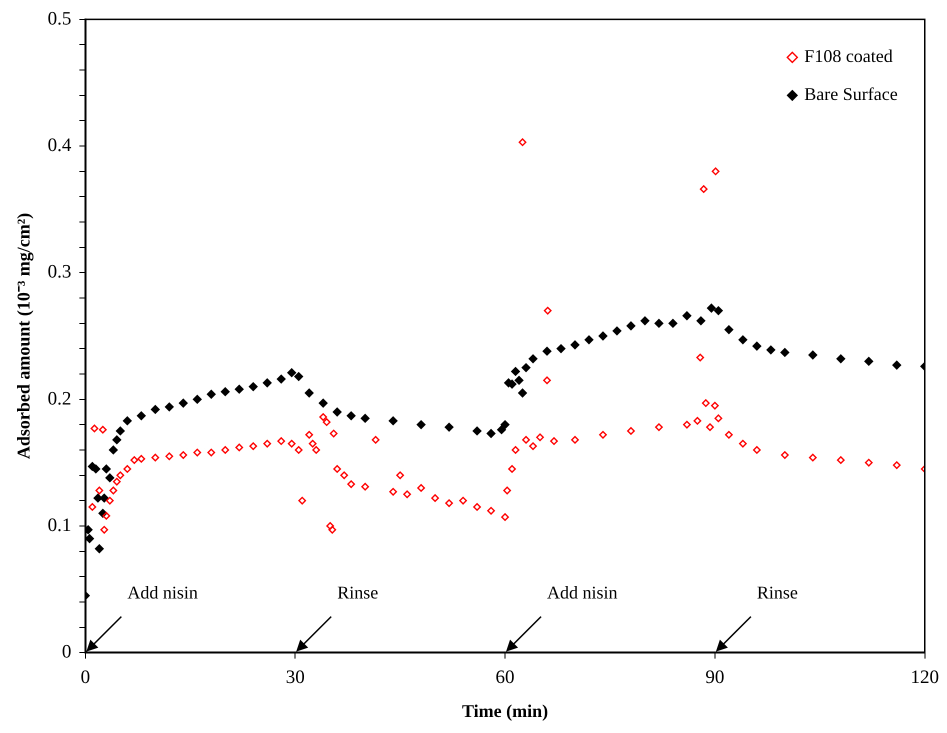 Image resolution: width=947 pixels, height=733 pixels. What do you see at coordinates (60, 19) in the screenshot?
I see `y-tick-label: 0.5` at bounding box center [60, 19].